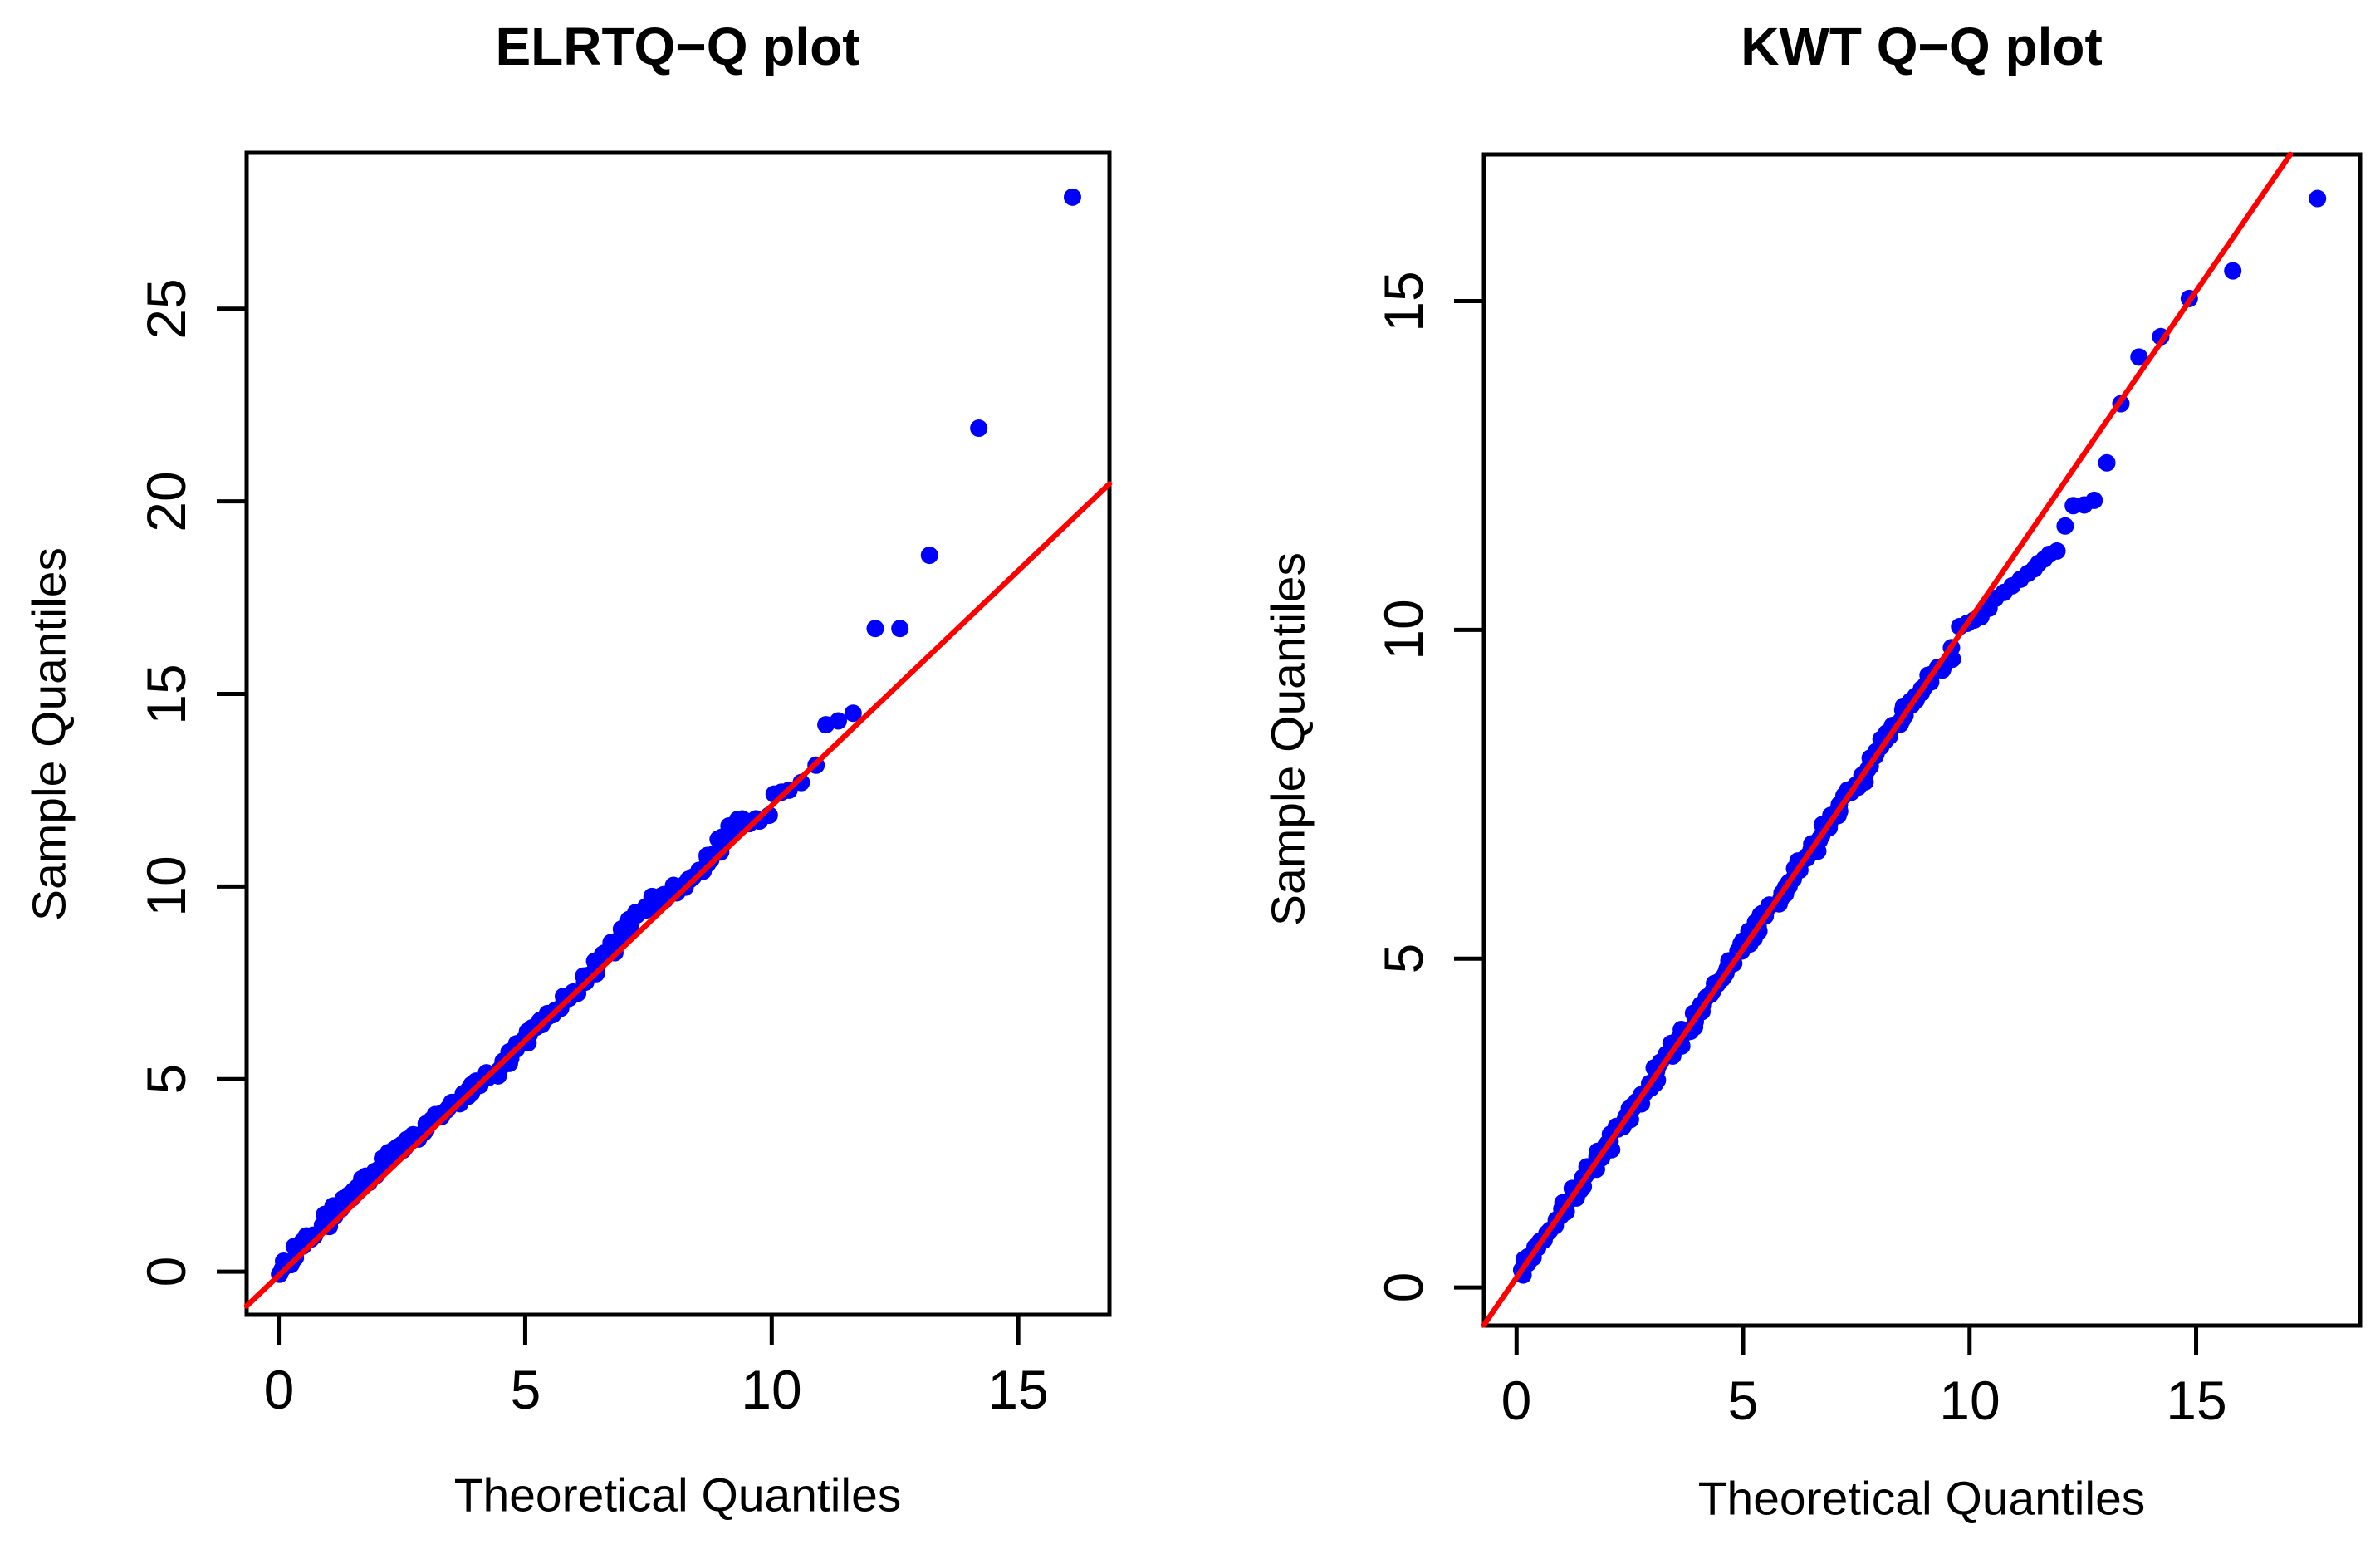  I want to click on right-y-tick-label-0: 0, so click(1403, 1287).